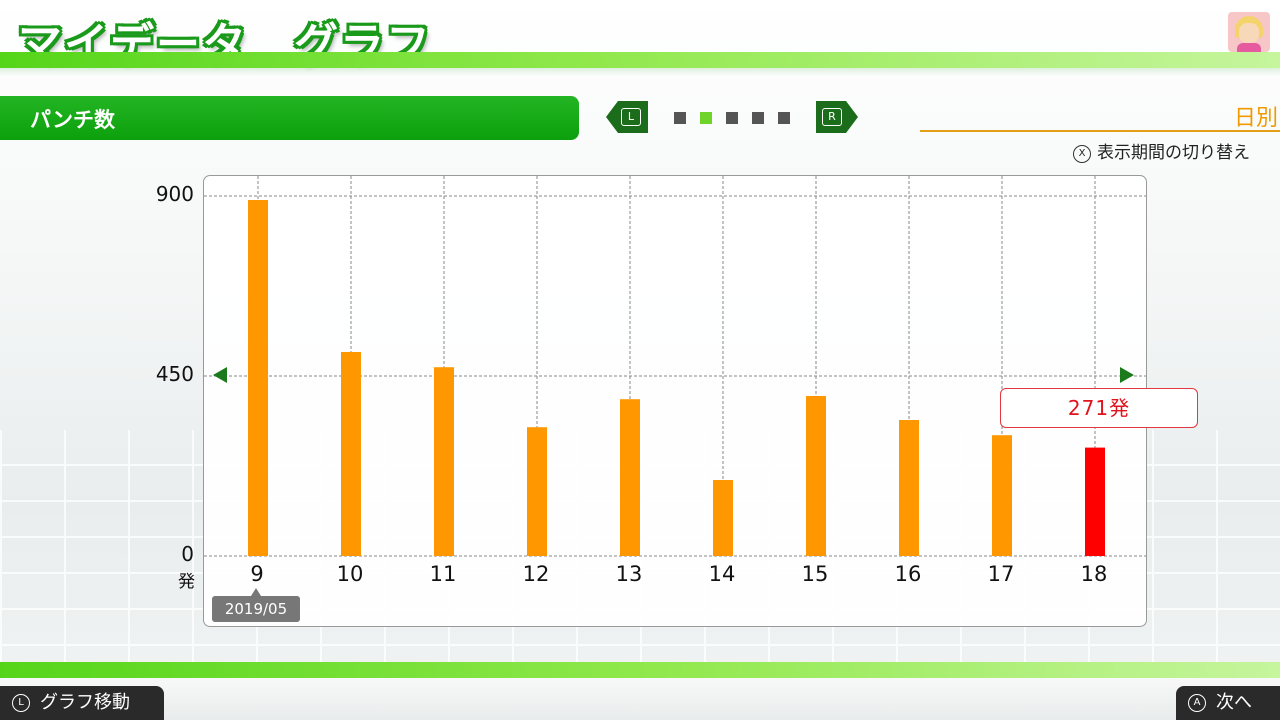  What do you see at coordinates (187, 554) in the screenshot?
I see `y-tick-label: 0` at bounding box center [187, 554].